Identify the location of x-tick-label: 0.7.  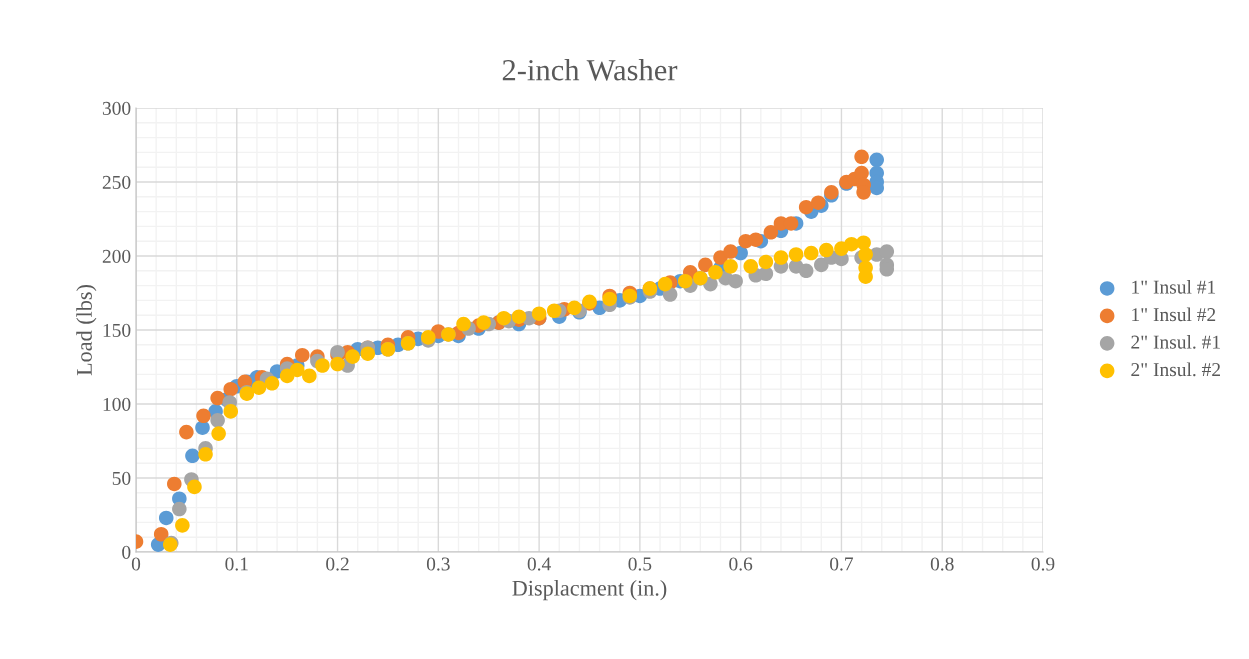
(842, 564).